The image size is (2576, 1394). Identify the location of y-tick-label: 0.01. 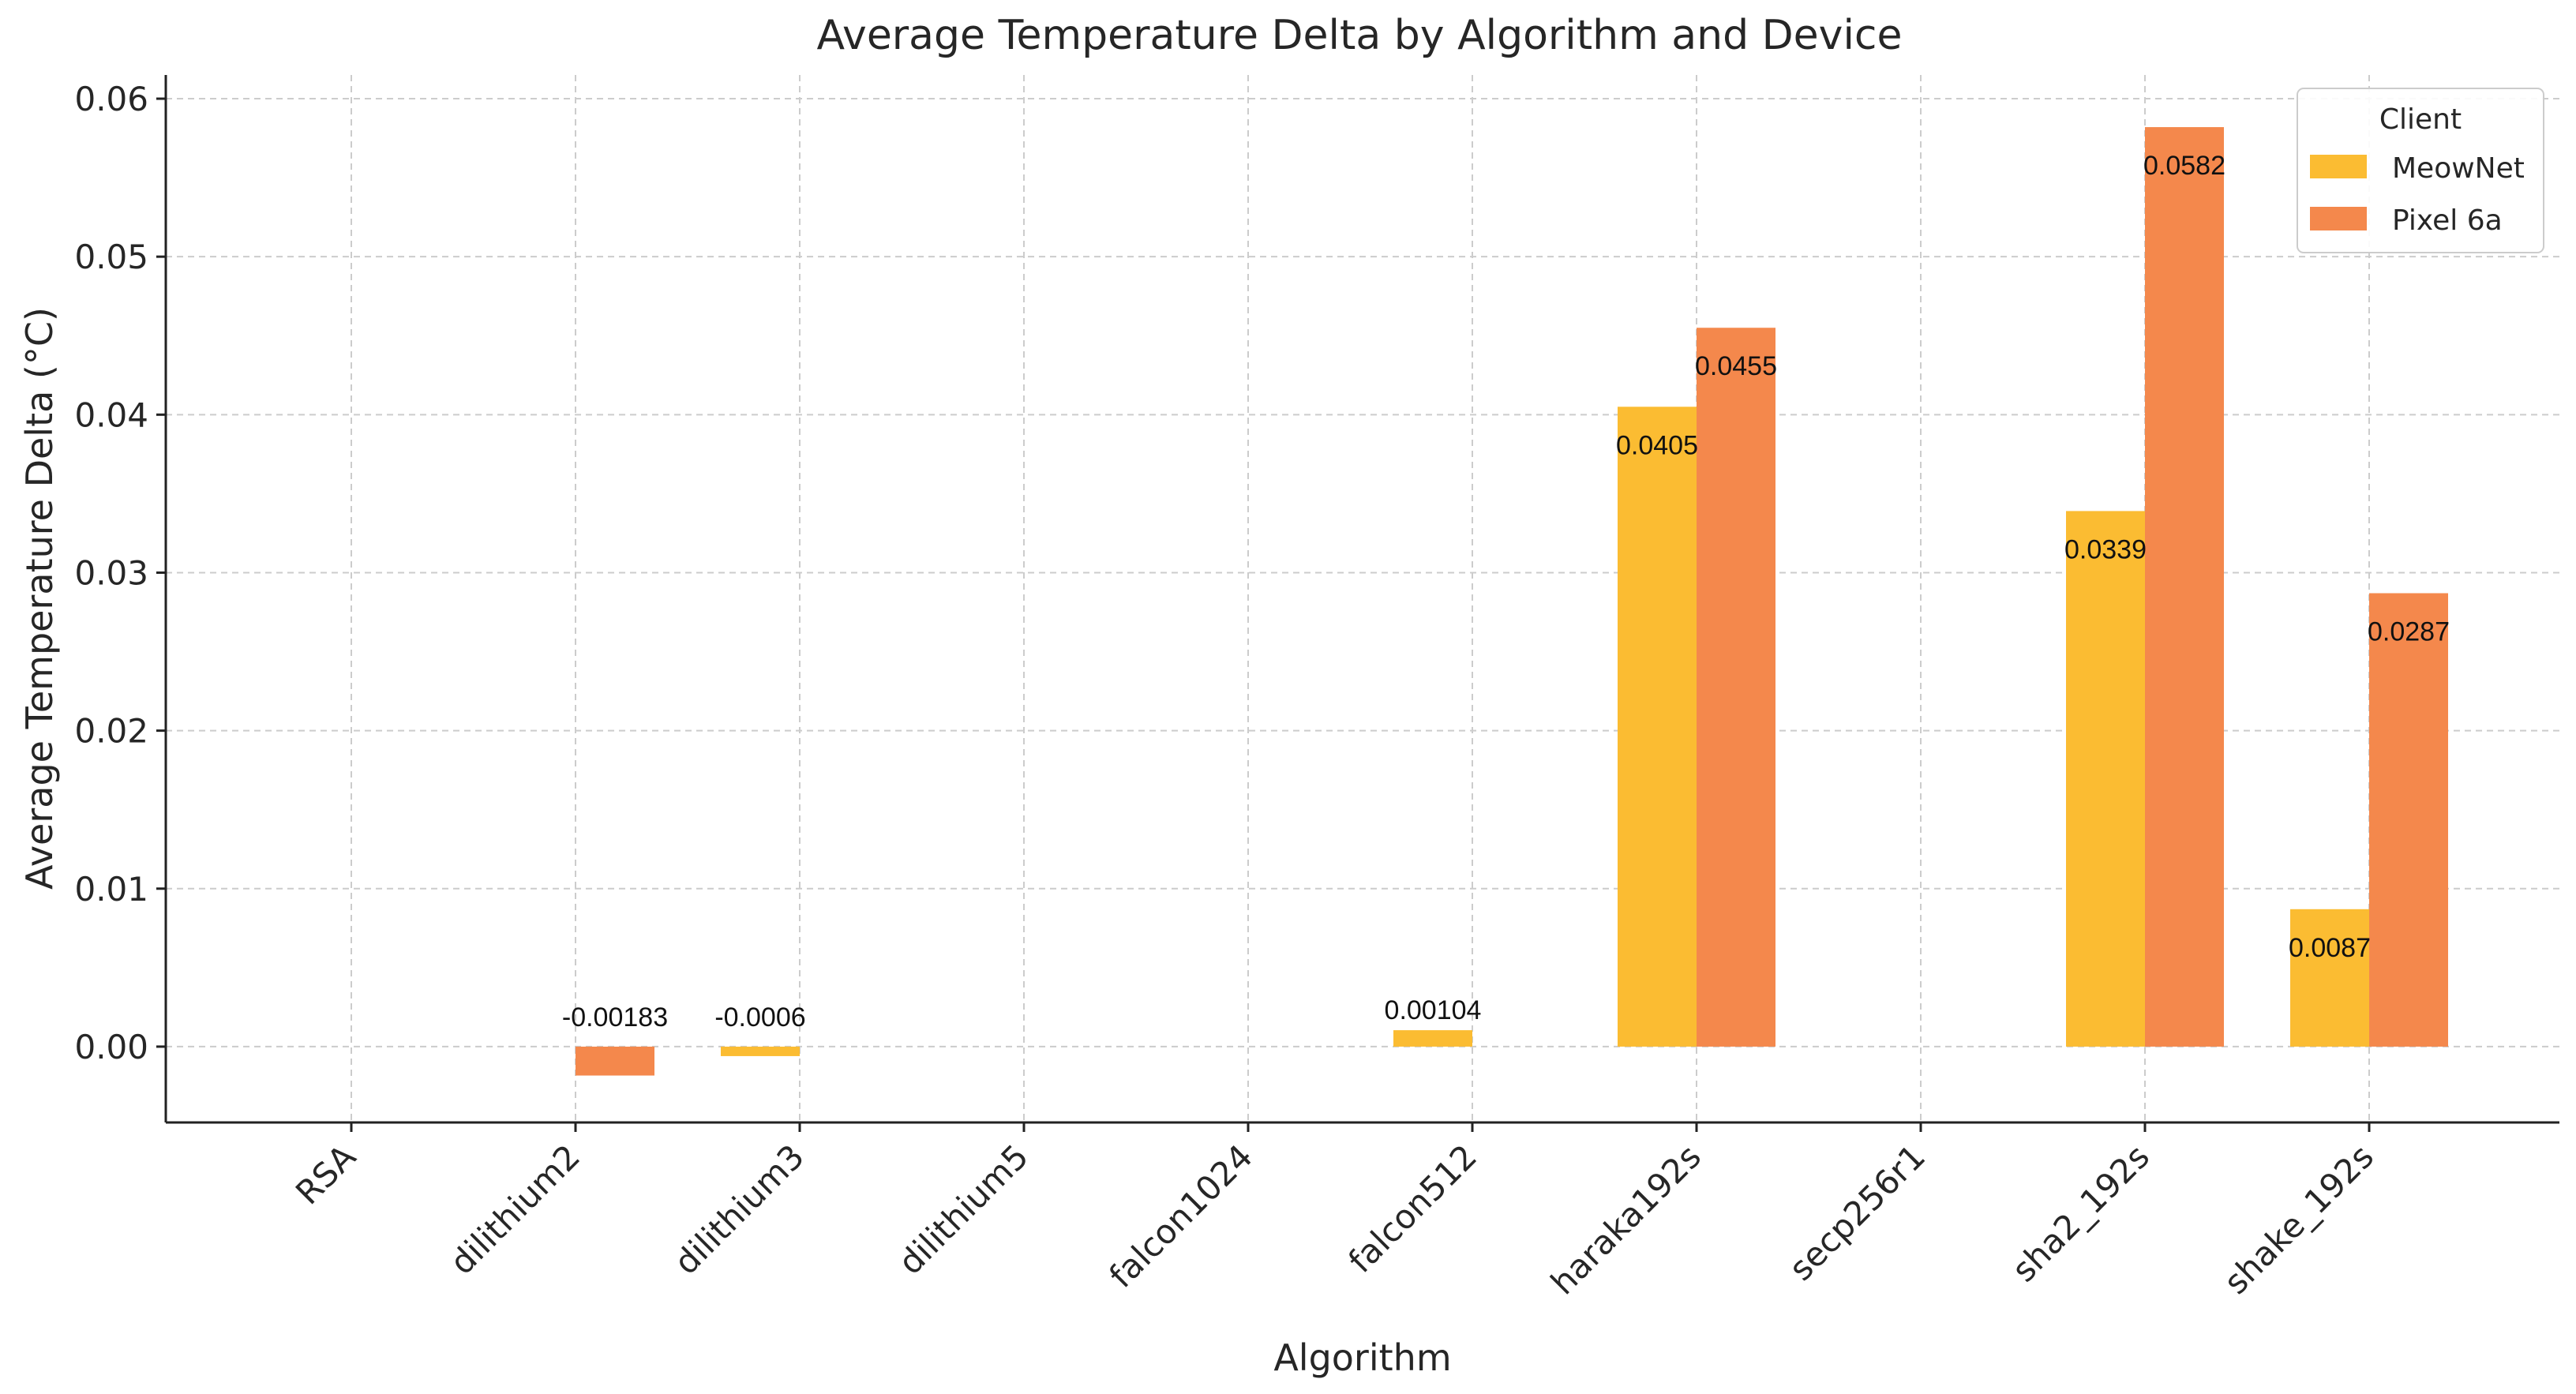
(111, 889).